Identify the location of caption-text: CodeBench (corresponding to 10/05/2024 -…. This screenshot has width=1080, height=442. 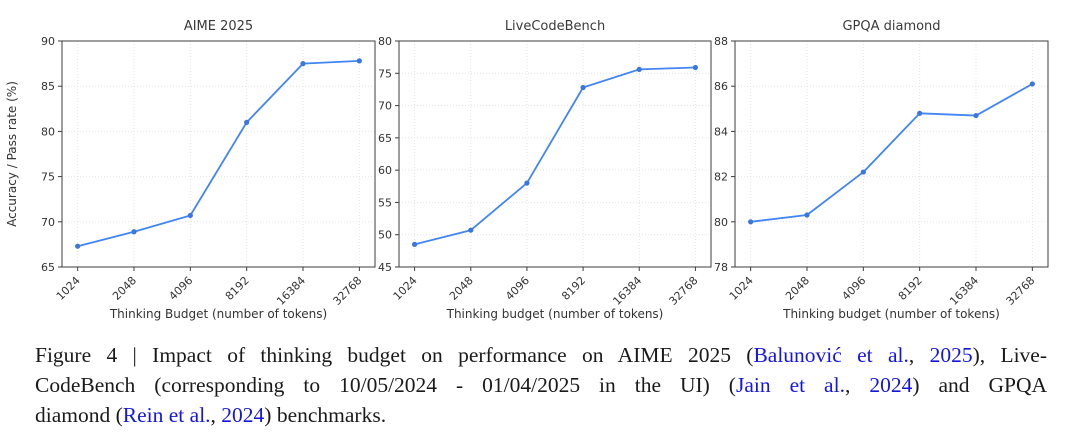
(385, 385).